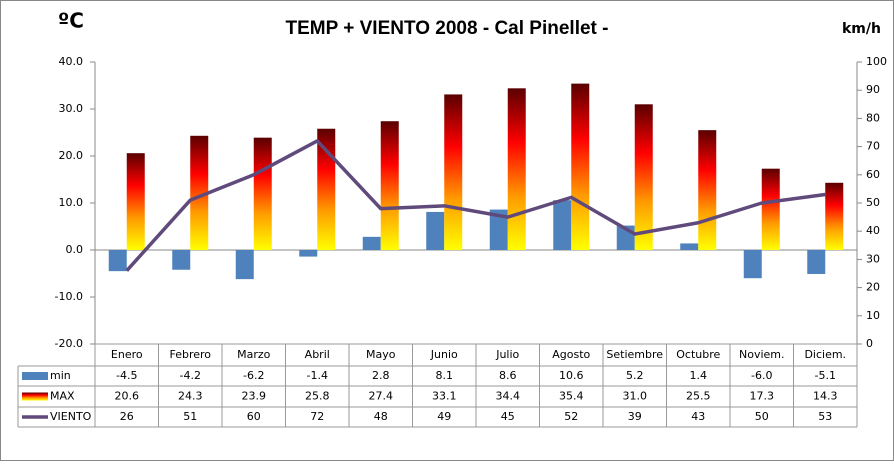 The image size is (894, 465). Describe the element at coordinates (317, 354) in the screenshot. I see `x-tick-label: Abril` at that location.